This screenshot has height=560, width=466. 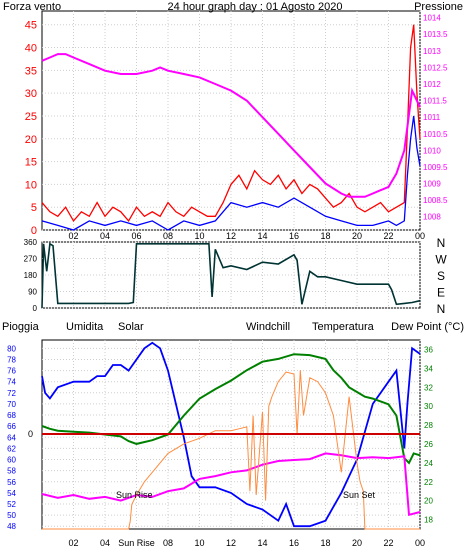 I want to click on legend-solar: Solar, so click(x=131, y=327).